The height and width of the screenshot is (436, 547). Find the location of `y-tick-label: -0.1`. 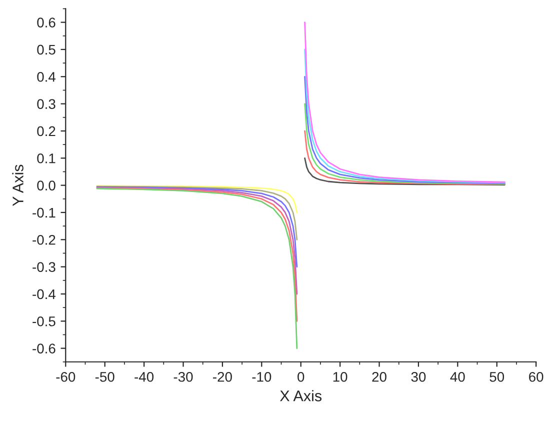

y-tick-label: -0.1 is located at coordinates (44, 213).